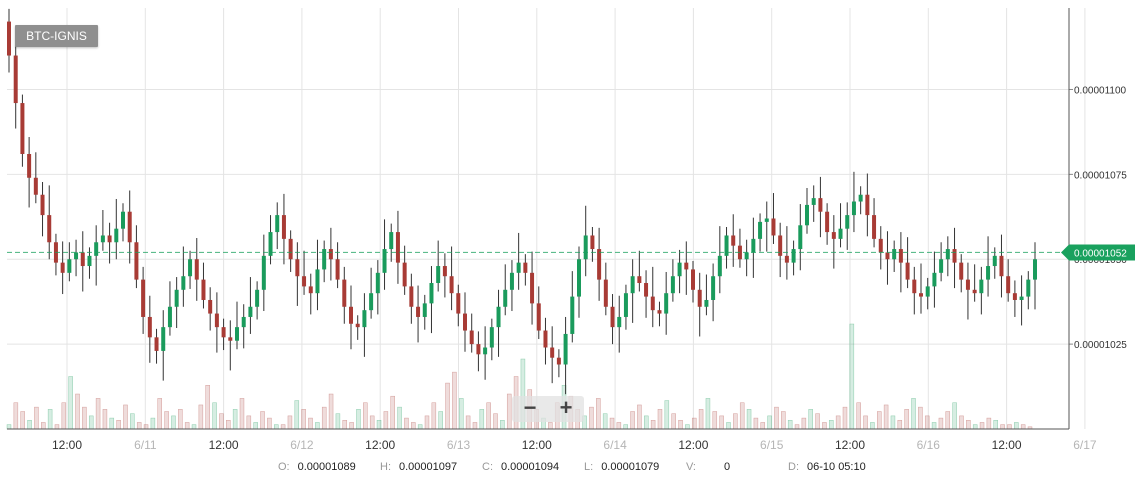 Image resolution: width=1135 pixels, height=484 pixels. What do you see at coordinates (566, 407) in the screenshot?
I see `zoom-in-button: +` at bounding box center [566, 407].